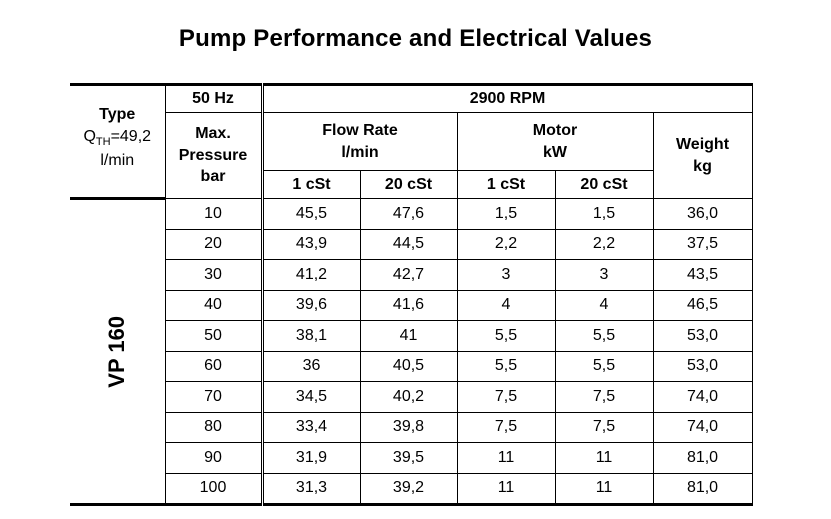 The width and height of the screenshot is (831, 519). I want to click on flow-1cst-header: 1 cSt, so click(311, 184).